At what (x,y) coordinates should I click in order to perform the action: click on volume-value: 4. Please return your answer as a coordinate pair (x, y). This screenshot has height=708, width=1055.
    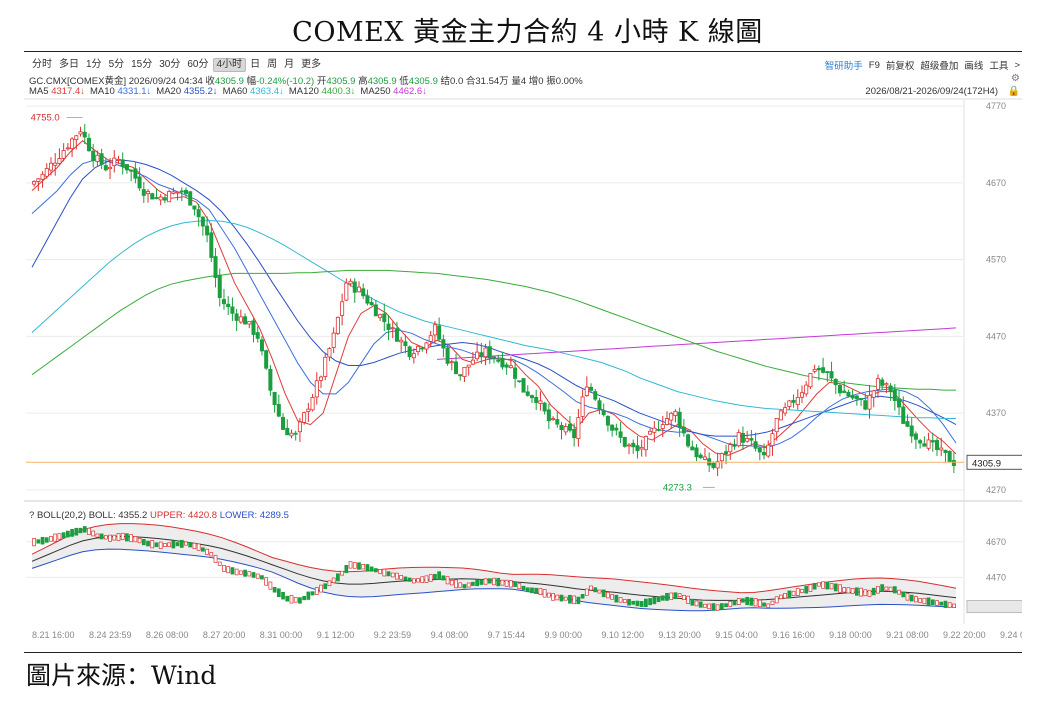
    Looking at the image, I should click on (523, 81).